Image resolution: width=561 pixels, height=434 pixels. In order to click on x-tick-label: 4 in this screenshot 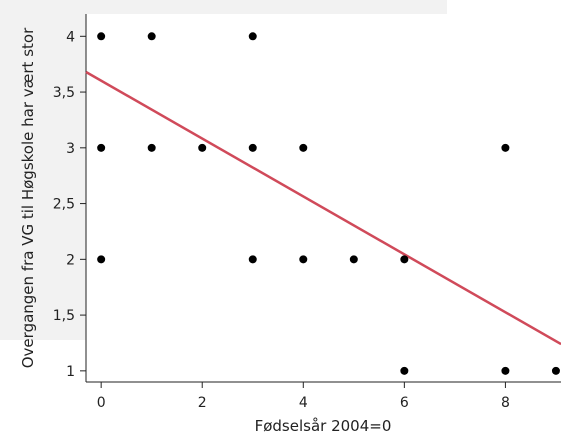, I will do `click(303, 403)`.